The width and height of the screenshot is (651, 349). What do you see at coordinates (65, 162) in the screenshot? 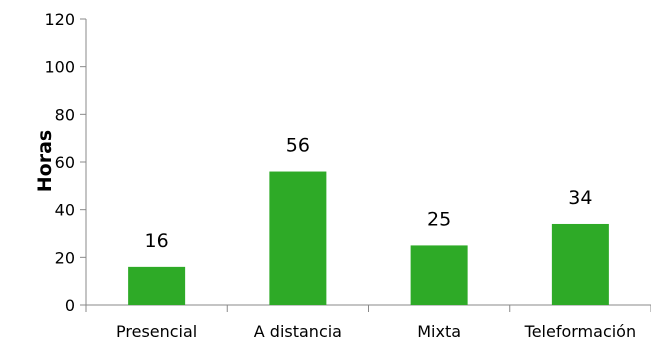
I see `y-tick-label: 60` at bounding box center [65, 162].